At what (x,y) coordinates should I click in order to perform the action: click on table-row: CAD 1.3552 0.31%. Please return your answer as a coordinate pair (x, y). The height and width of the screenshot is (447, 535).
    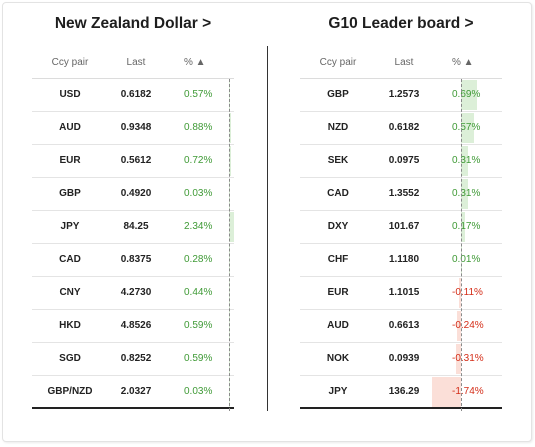
    Looking at the image, I should click on (401, 194).